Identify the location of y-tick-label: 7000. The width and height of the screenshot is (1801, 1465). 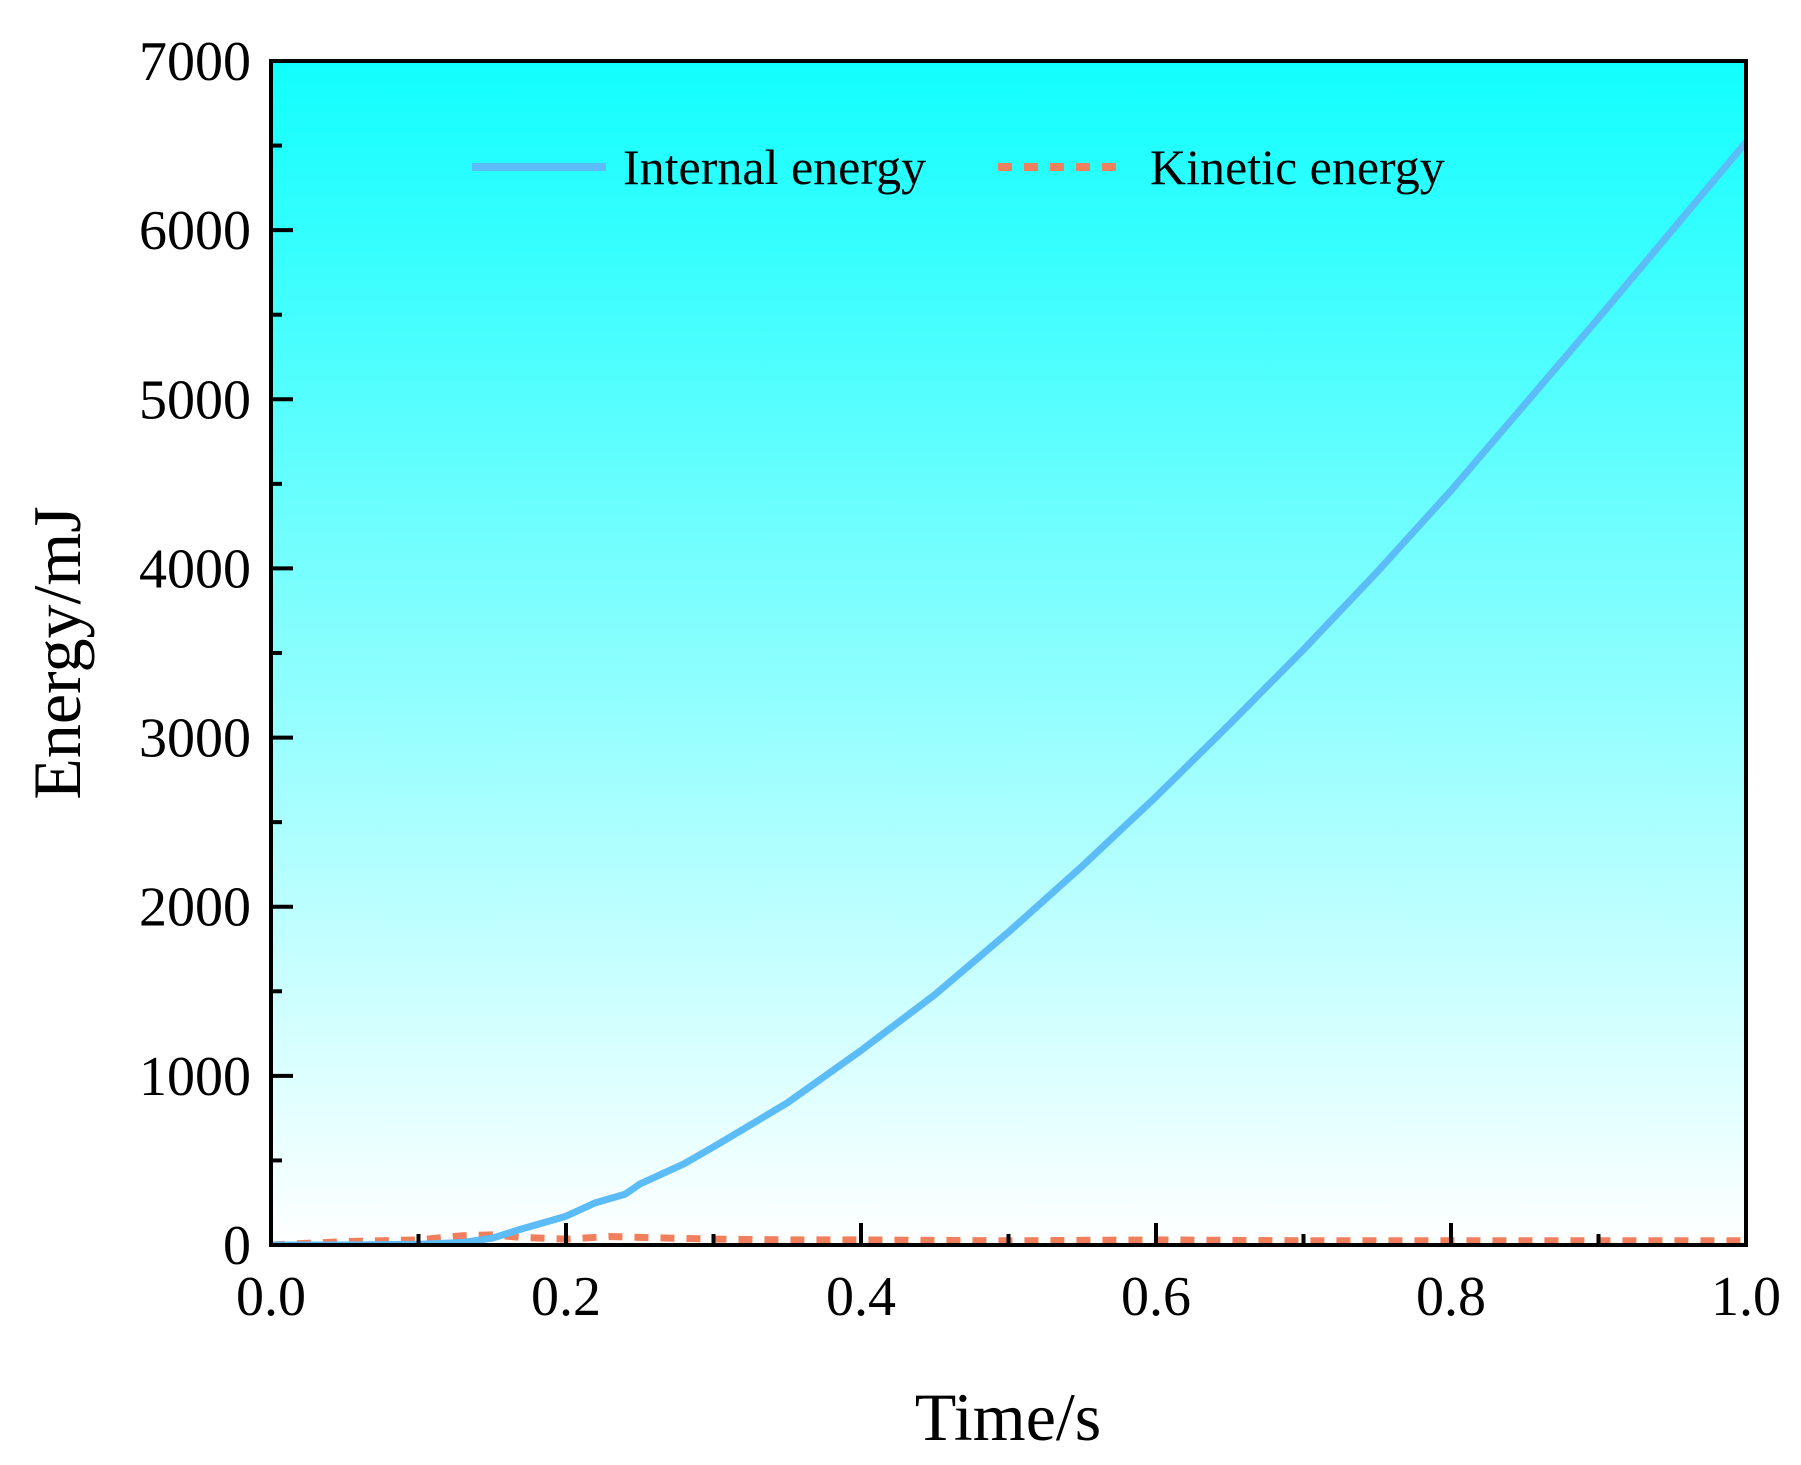
(195, 62).